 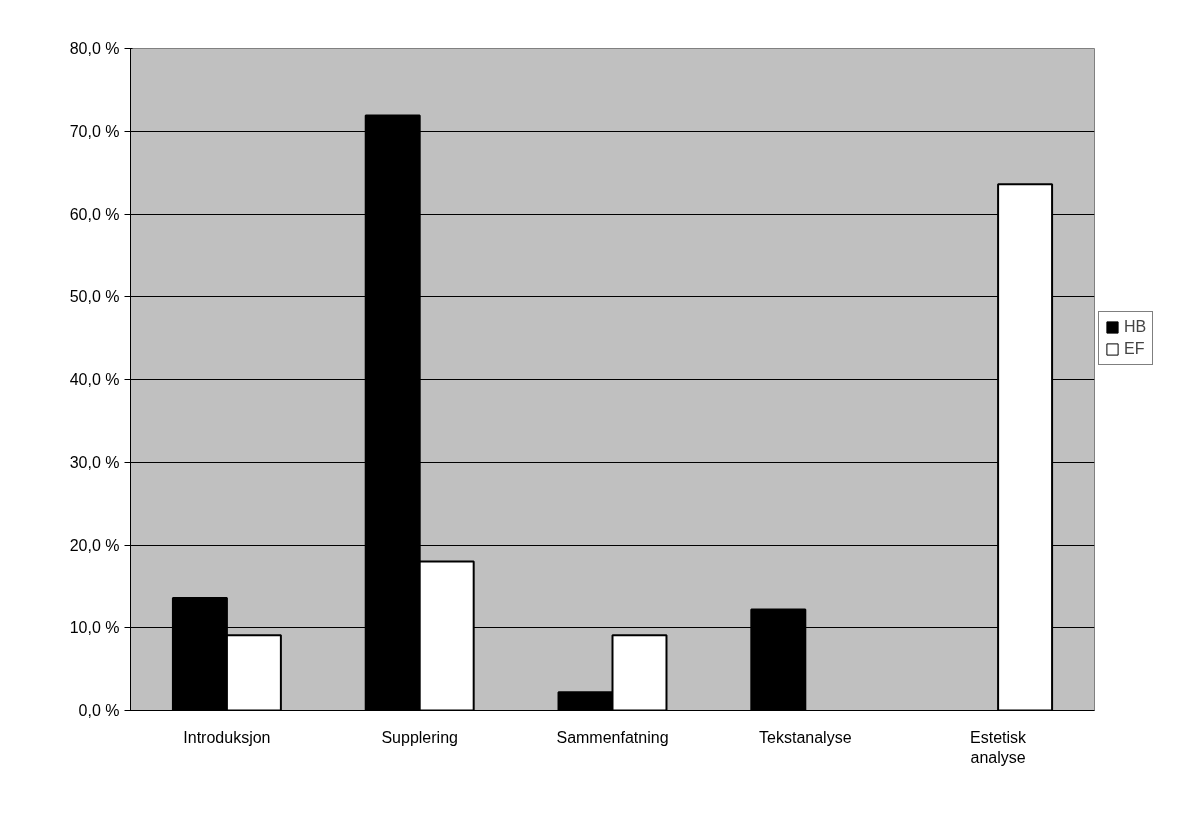 What do you see at coordinates (419, 737) in the screenshot?
I see `x-tick-label: Supplering` at bounding box center [419, 737].